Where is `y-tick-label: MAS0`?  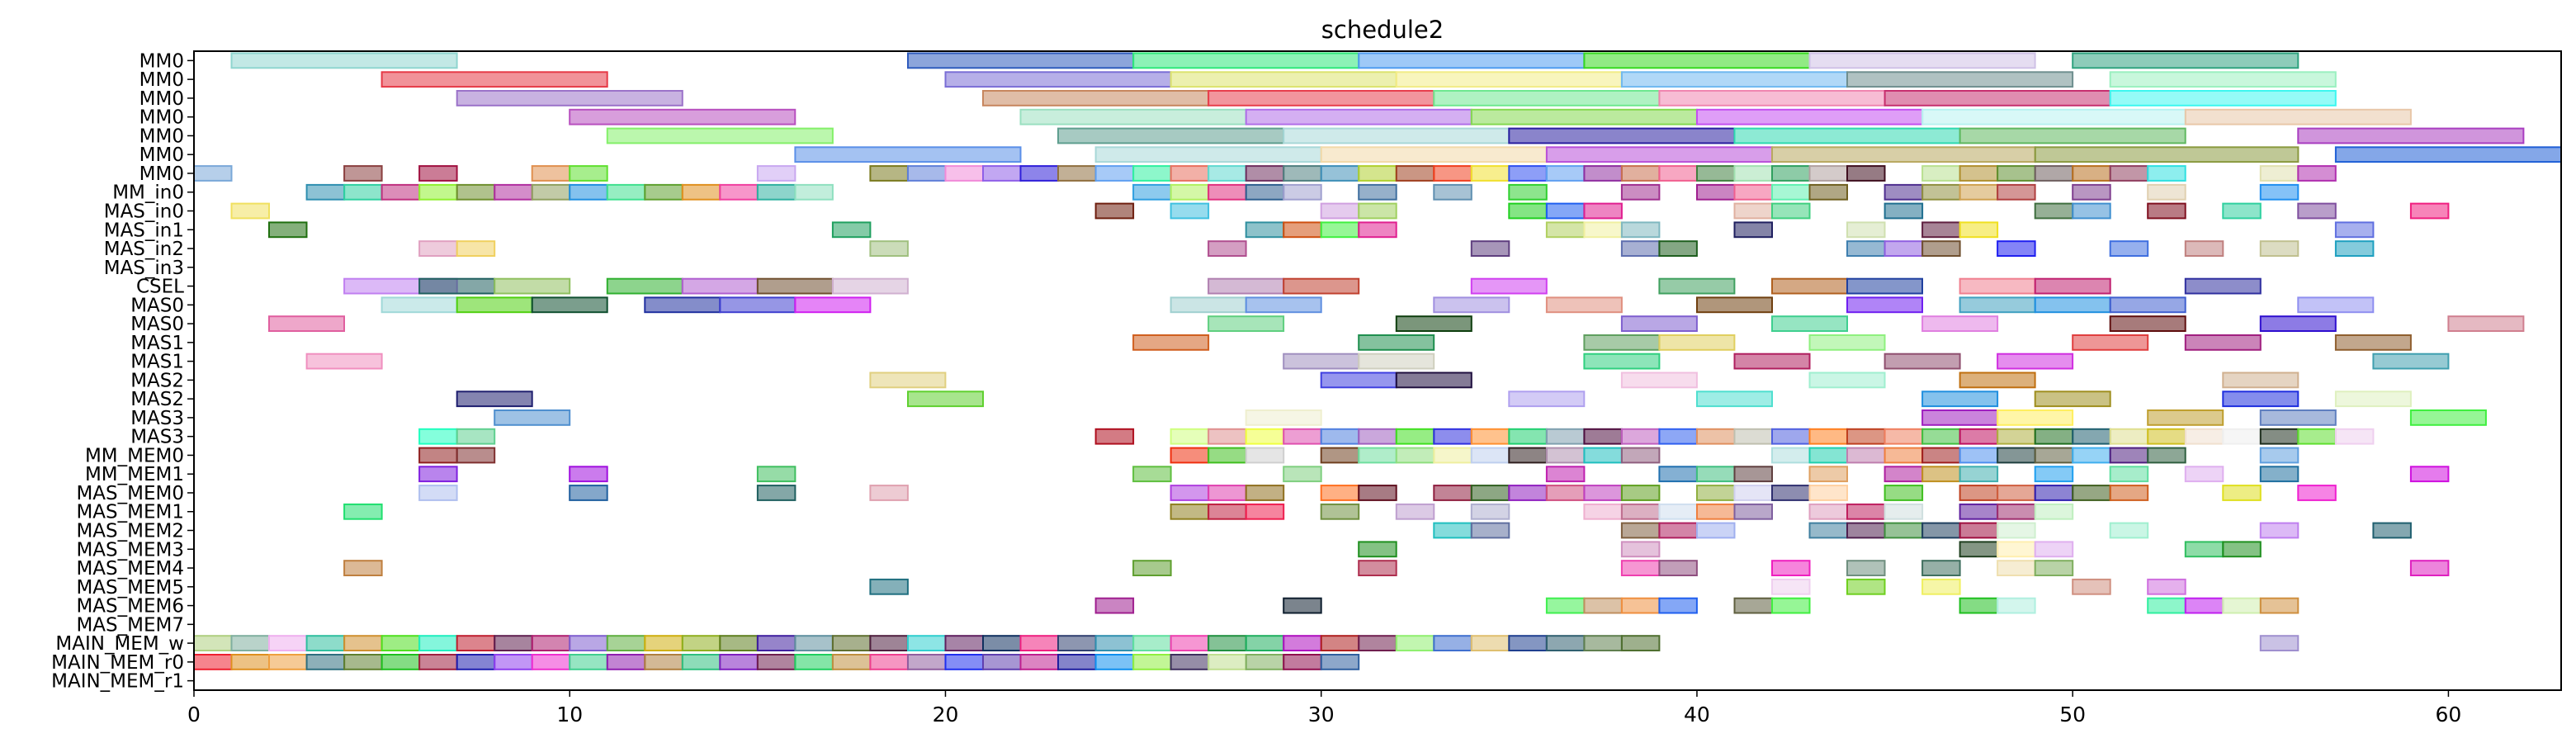 y-tick-label: MAS0 is located at coordinates (157, 324).